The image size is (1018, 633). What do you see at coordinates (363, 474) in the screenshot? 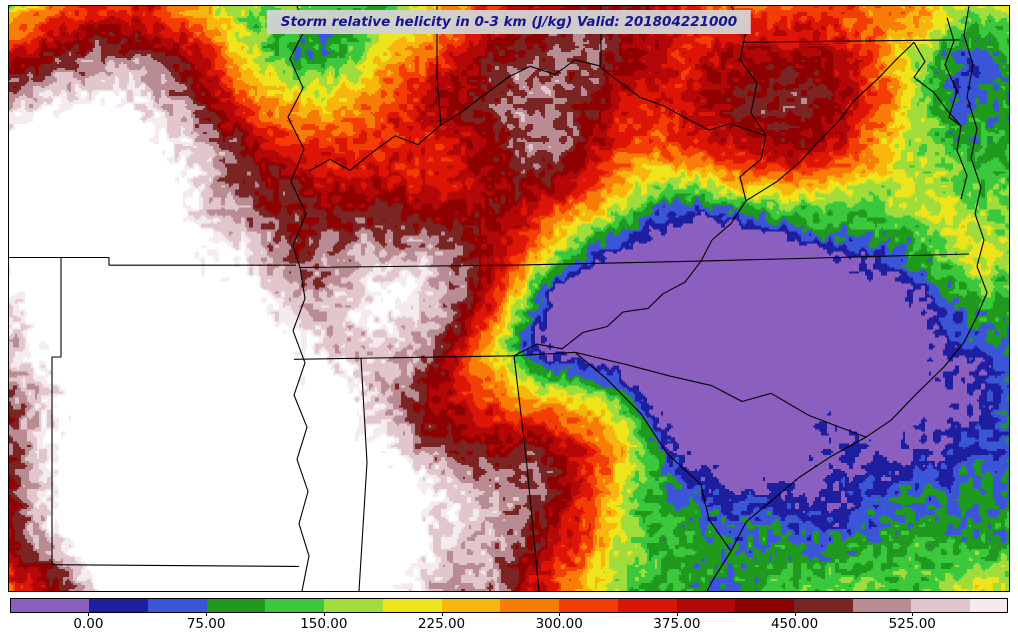
I see `state-border-ms-al` at bounding box center [363, 474].